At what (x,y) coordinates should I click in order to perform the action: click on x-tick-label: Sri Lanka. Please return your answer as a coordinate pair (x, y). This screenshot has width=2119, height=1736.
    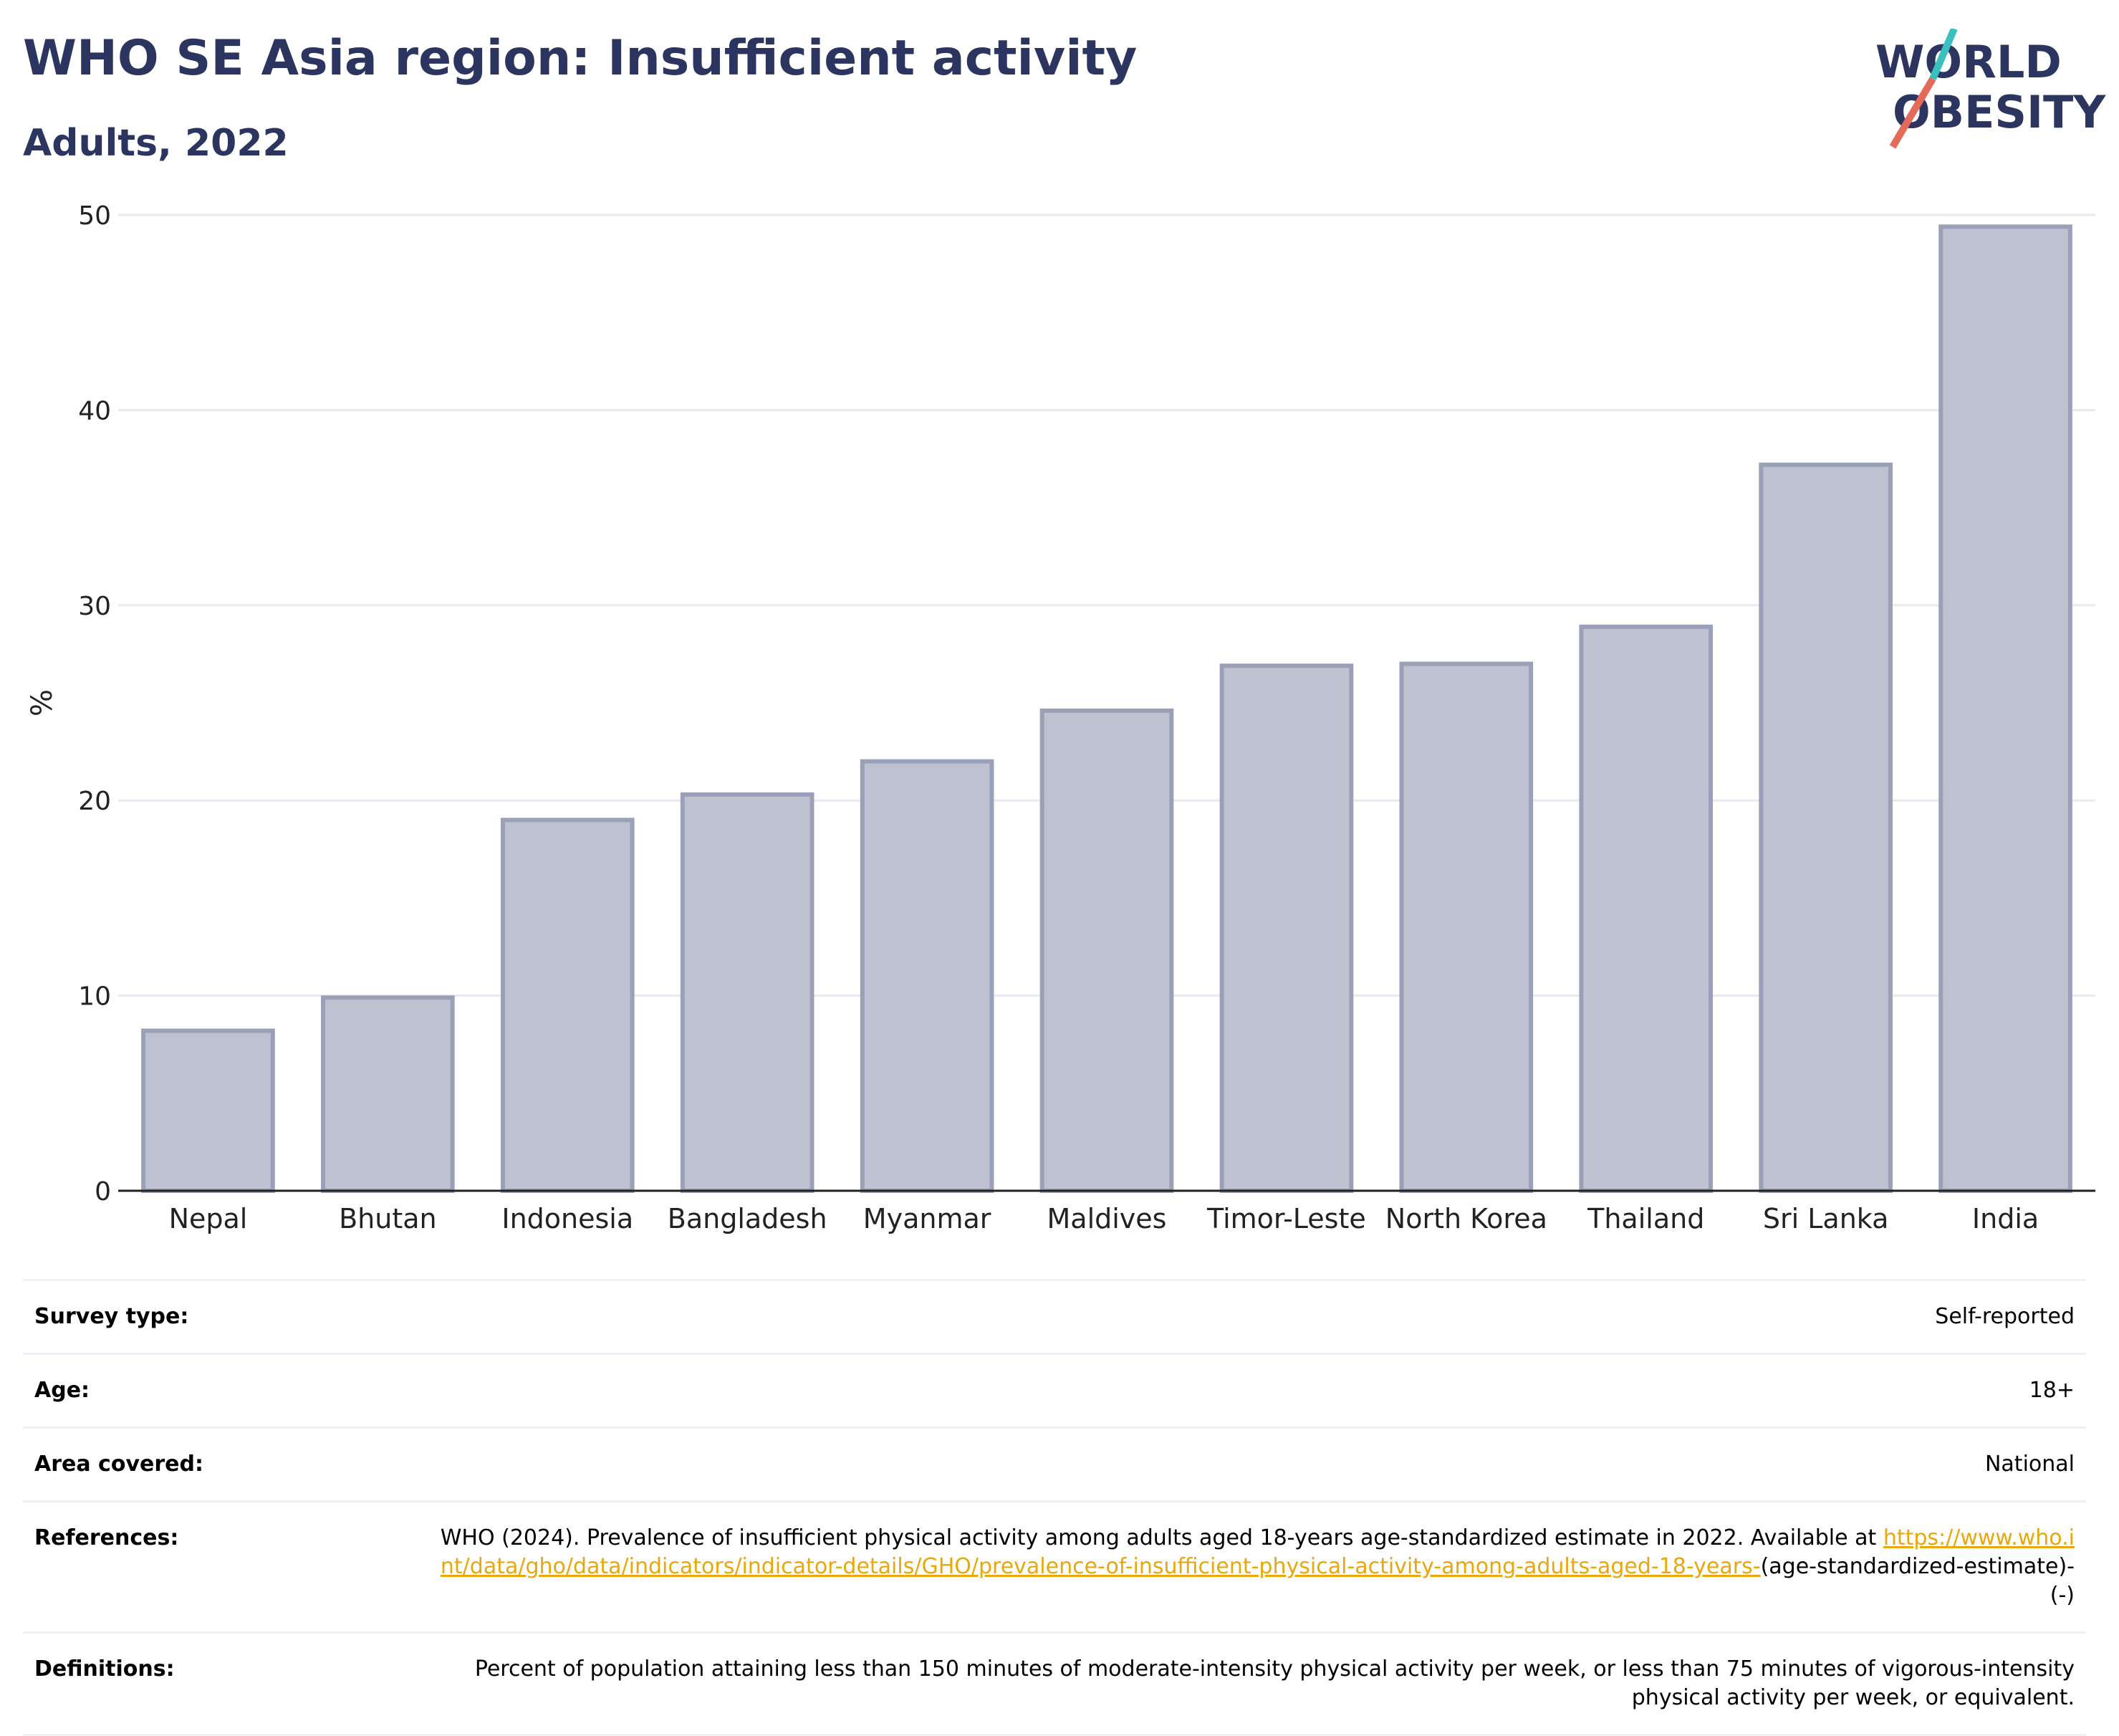
    Looking at the image, I should click on (1826, 1218).